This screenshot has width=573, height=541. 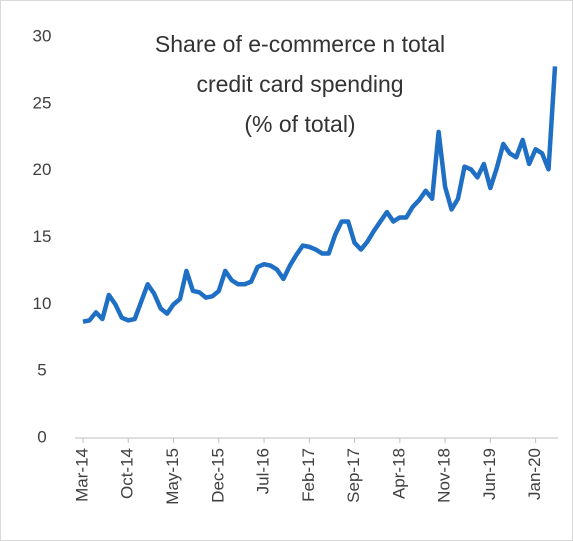 I want to click on x-tick-label: Mar-14, so click(x=81, y=475).